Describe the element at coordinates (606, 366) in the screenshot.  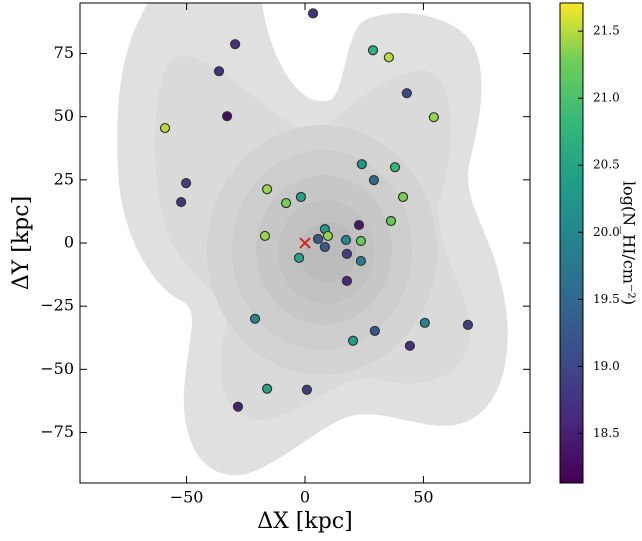
I see `colorbar-tick-label: 19.0` at that location.